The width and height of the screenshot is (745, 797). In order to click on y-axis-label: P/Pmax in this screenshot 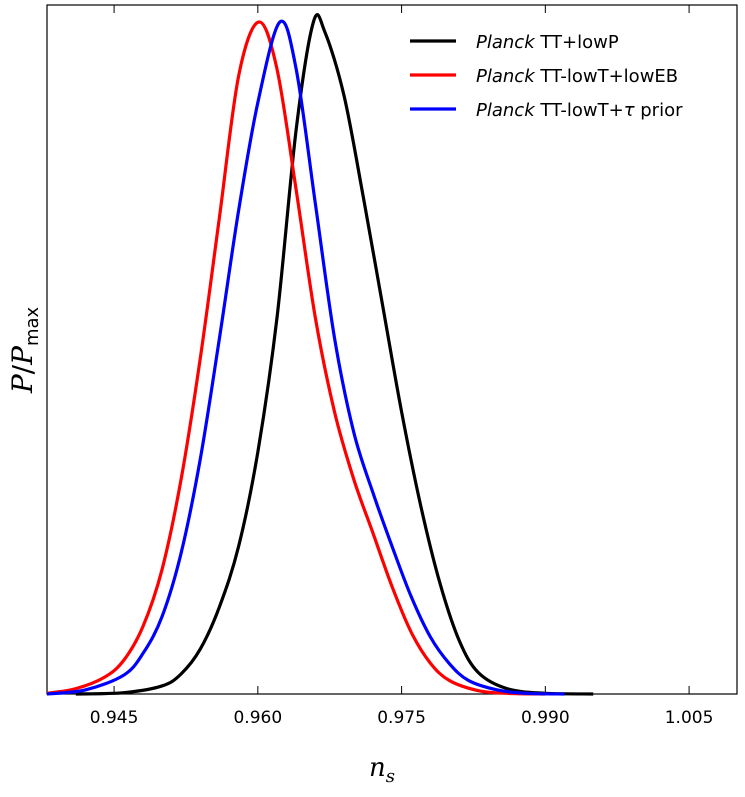, I will do `click(24, 350)`.